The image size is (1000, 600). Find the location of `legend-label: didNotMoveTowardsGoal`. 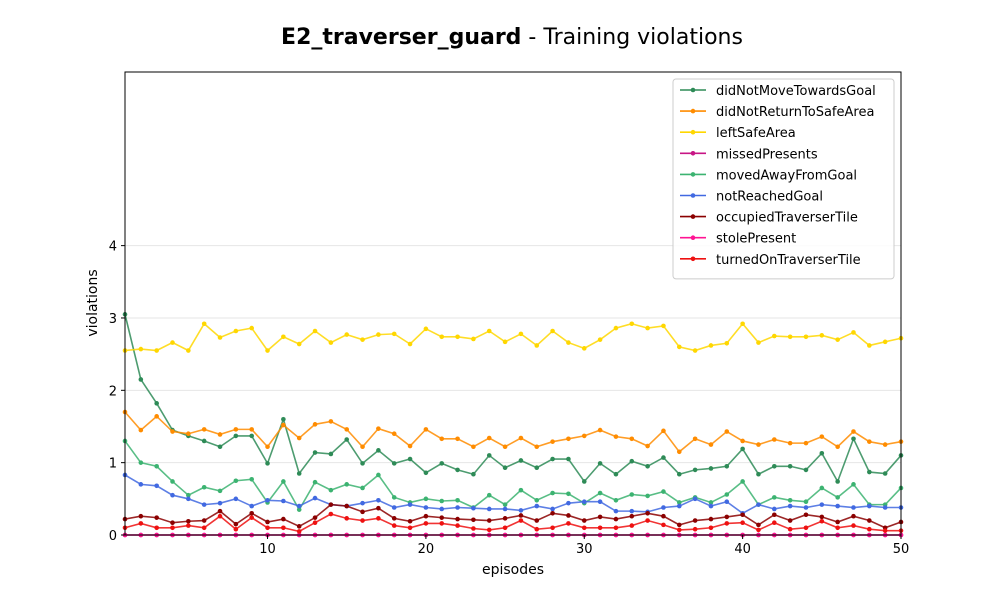

legend-label: didNotMoveTowardsGoal is located at coordinates (796, 91).